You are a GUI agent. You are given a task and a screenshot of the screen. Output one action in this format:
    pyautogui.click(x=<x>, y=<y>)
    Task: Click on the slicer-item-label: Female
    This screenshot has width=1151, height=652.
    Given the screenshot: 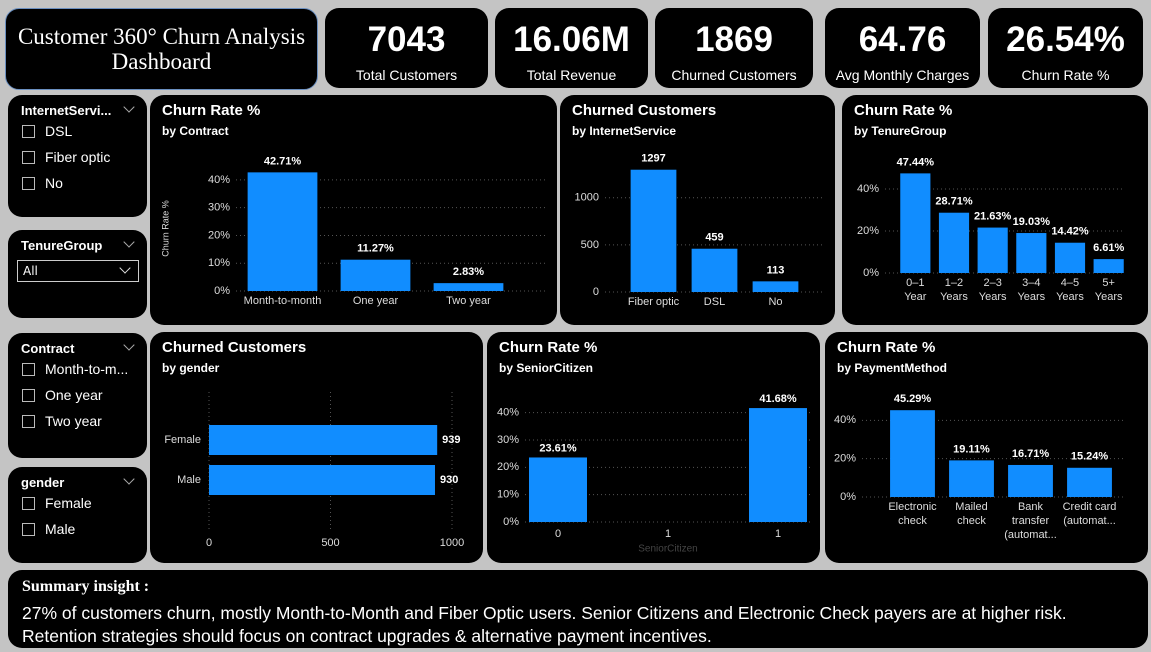 What is the action you would take?
    pyautogui.click(x=68, y=503)
    